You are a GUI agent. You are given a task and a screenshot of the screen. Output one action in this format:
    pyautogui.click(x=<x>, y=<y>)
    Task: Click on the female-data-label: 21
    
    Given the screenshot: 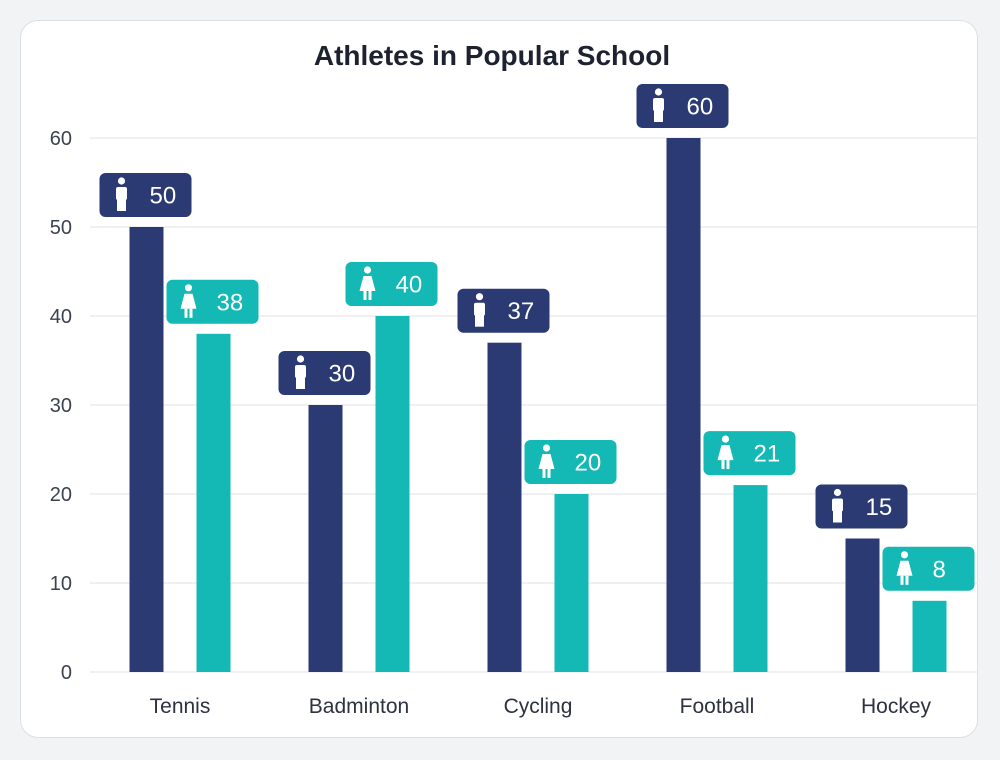 What is the action you would take?
    pyautogui.click(x=749, y=453)
    